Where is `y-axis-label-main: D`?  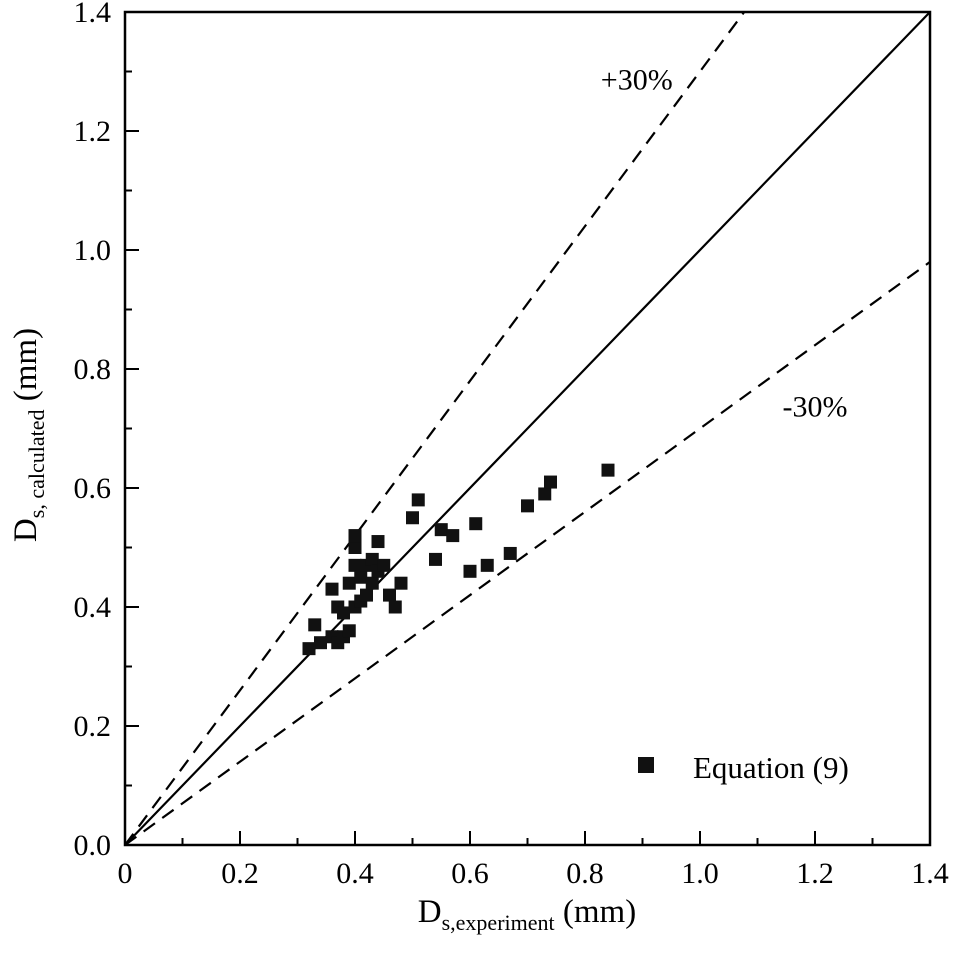
y-axis-label-main: D is located at coordinates (26, 530).